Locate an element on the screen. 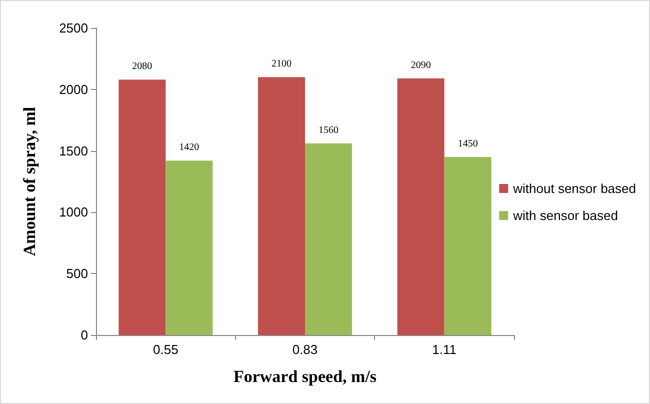 This screenshot has width=650, height=404. y-tick-label: 0 is located at coordinates (84, 335).